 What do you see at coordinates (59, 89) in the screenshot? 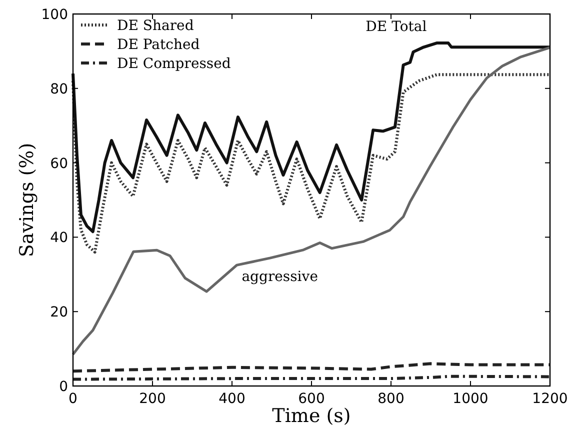
I see `y-tick-label: 80` at bounding box center [59, 89].